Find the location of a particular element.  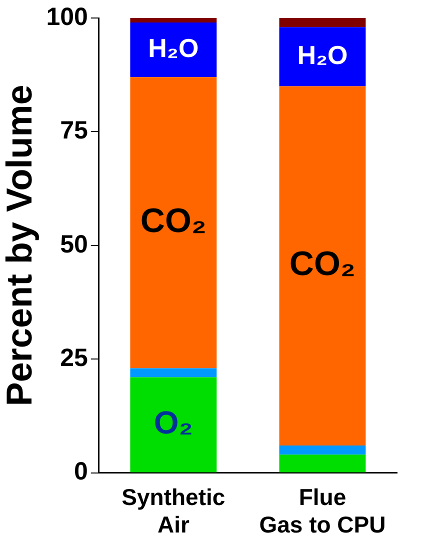

y-axis-title: Percent by Volume is located at coordinates (20, 245).